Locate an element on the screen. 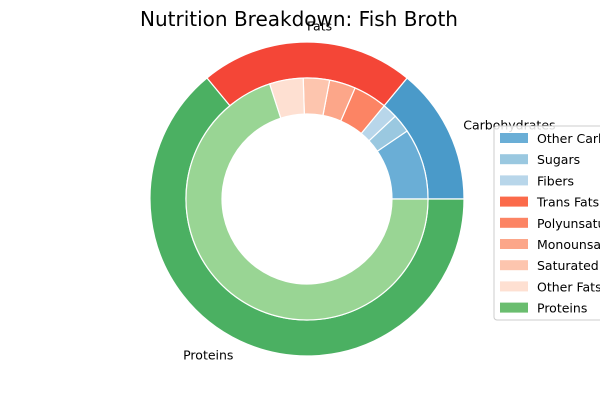  legend-label-saturated-fats: Saturated Fats is located at coordinates (568, 265).